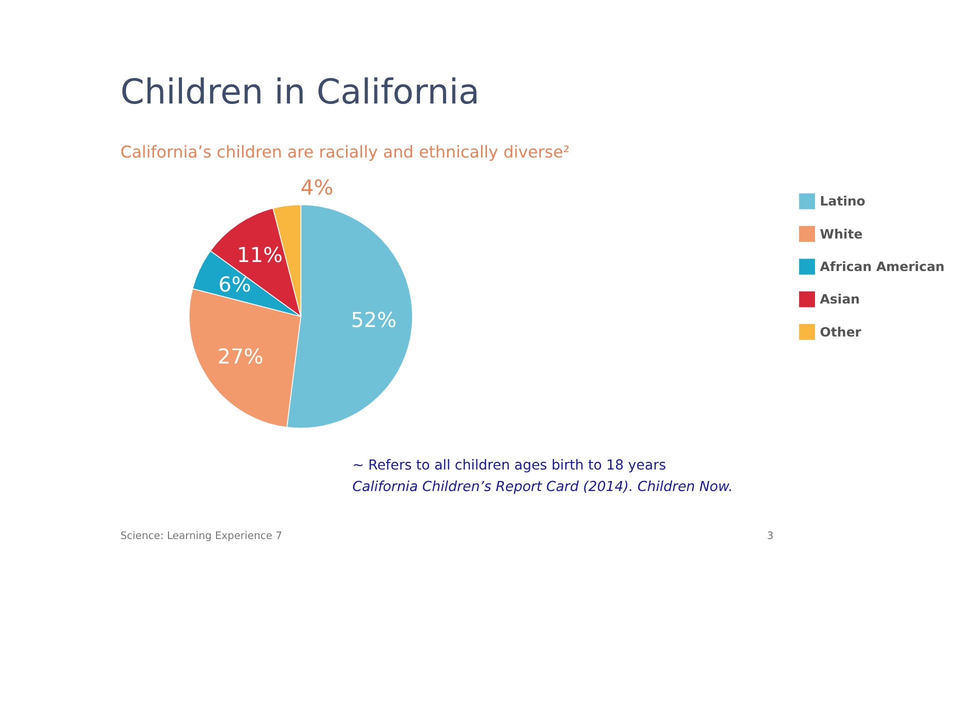  What do you see at coordinates (317, 188) in the screenshot?
I see `data-label: 4%` at bounding box center [317, 188].